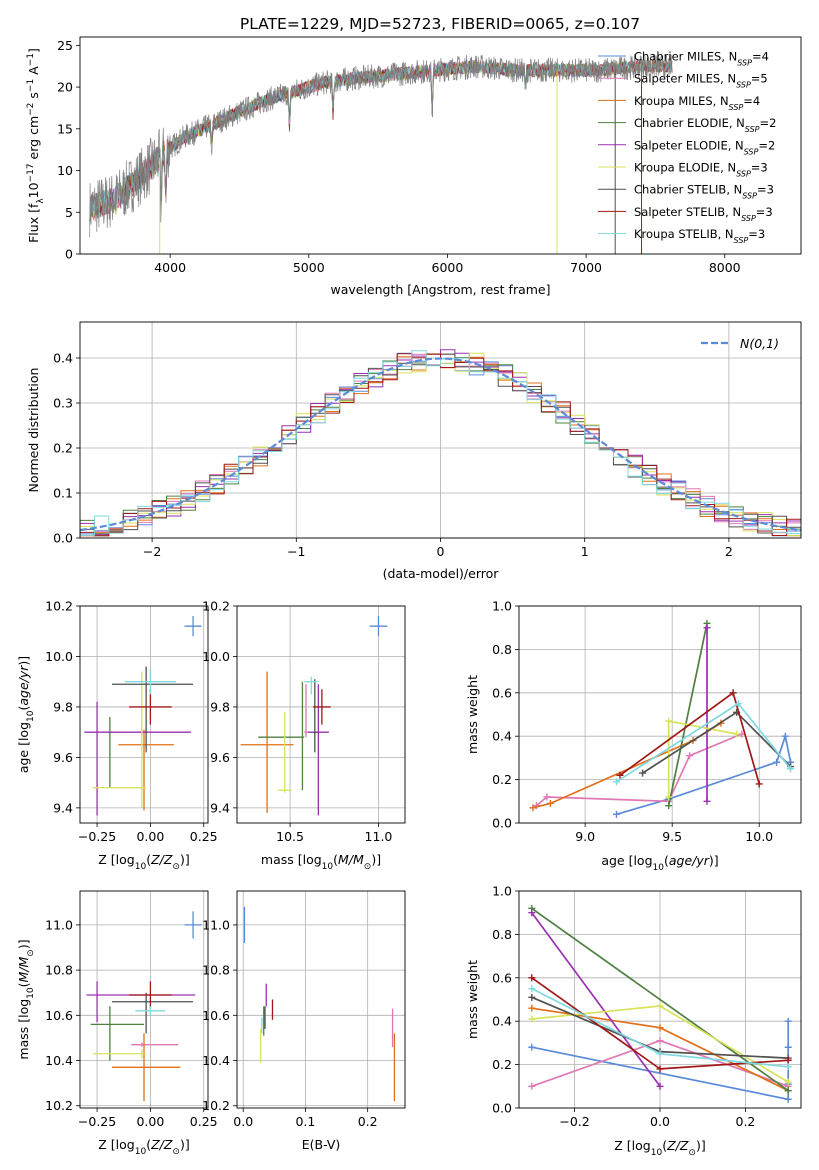 The width and height of the screenshot is (819, 1170). Describe the element at coordinates (441, 573) in the screenshot. I see `x-axis-label: (data-model)/error` at that location.